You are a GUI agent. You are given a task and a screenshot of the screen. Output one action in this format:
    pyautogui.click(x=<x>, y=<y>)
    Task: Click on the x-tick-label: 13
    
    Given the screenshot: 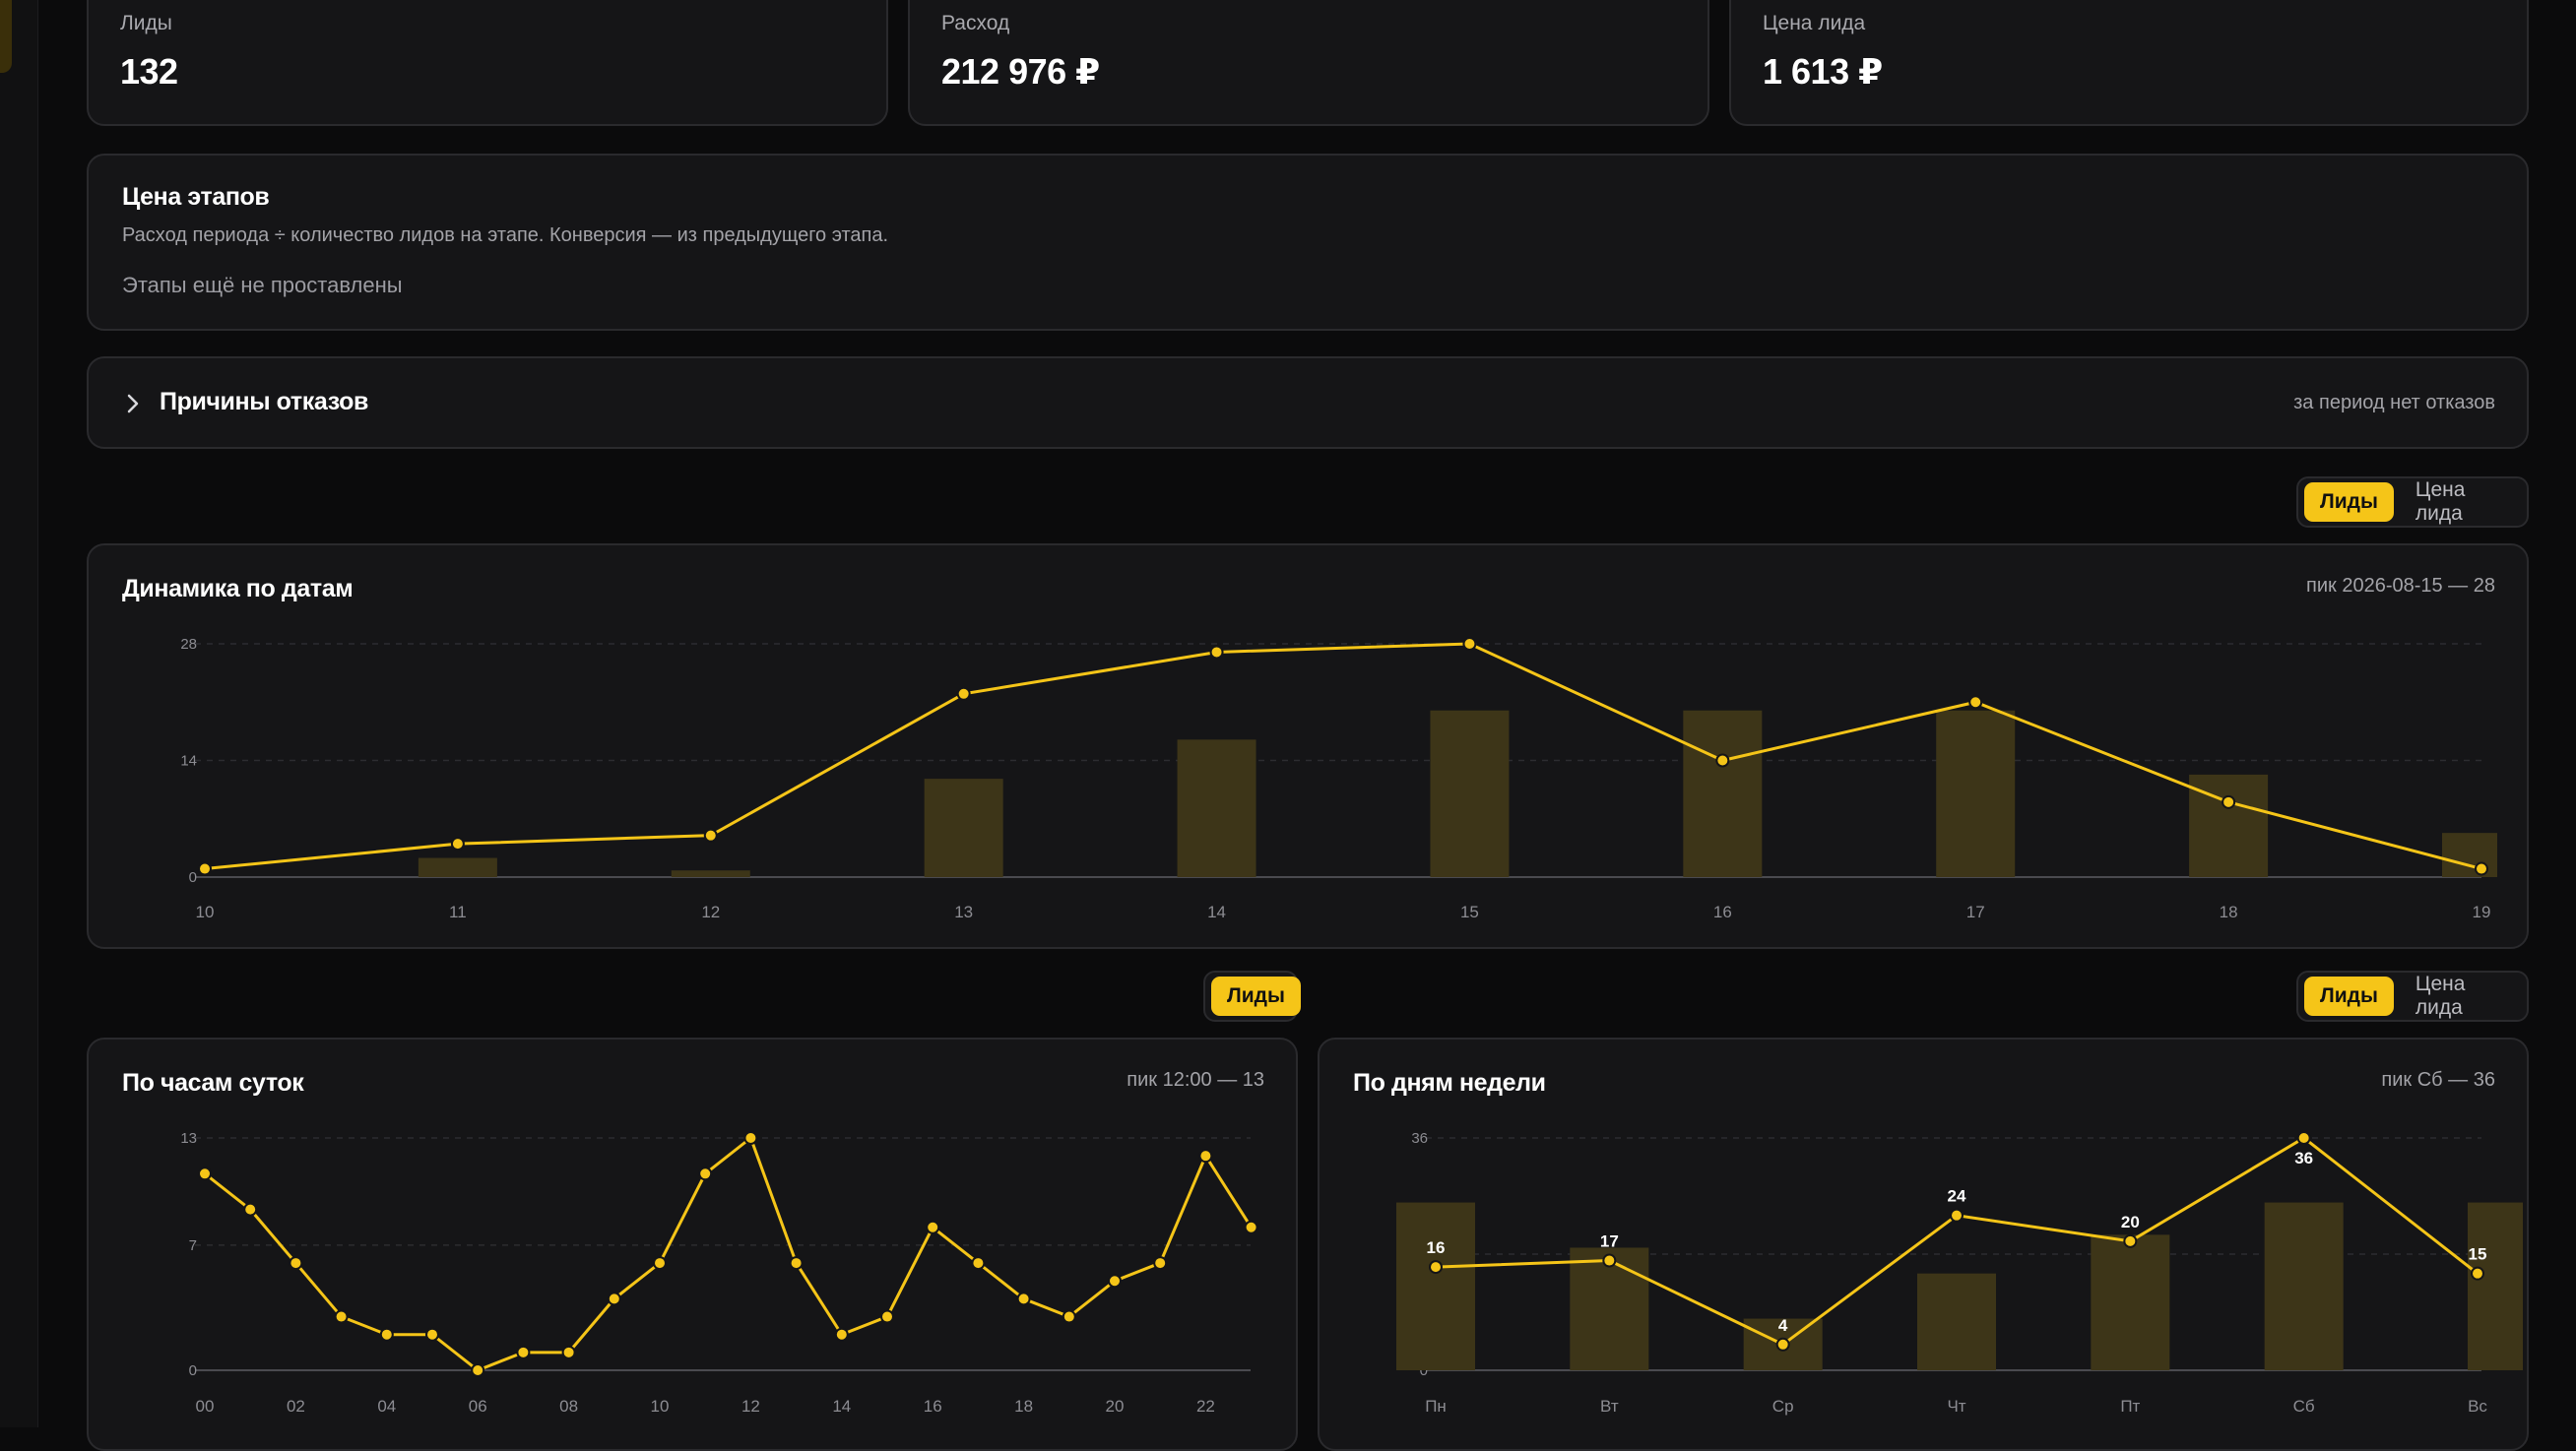 What is the action you would take?
    pyautogui.click(x=963, y=912)
    